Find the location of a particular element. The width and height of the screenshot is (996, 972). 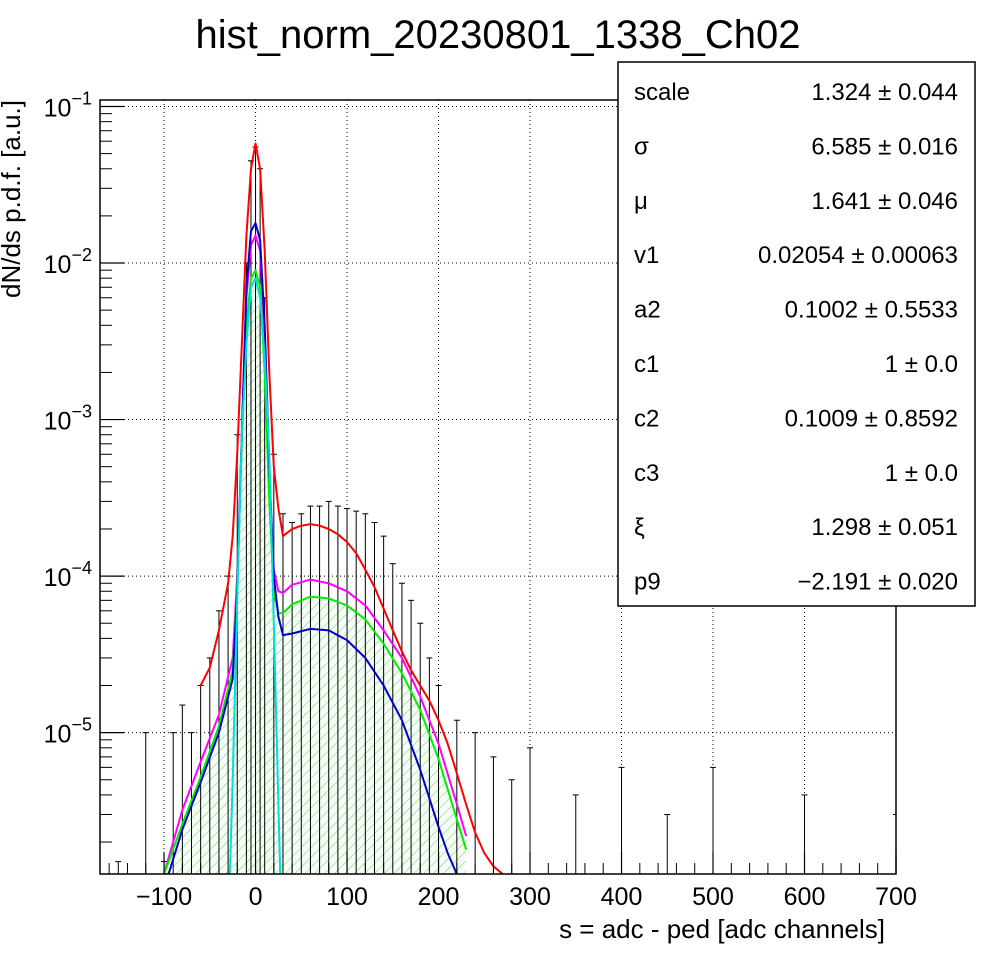

stats-param-value: 1.298 ± 0.051 is located at coordinates (884, 527).